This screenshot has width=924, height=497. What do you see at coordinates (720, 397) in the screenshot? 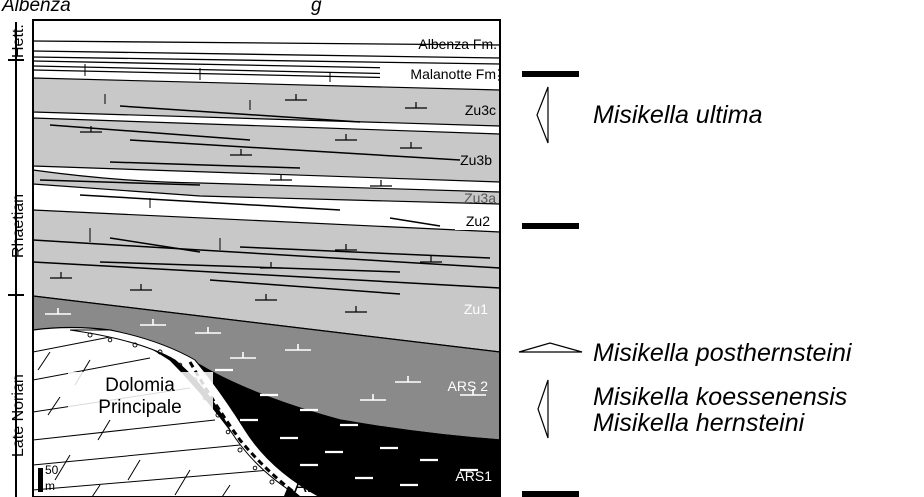
I see `taxon-koessenensis: Misikella koessenensis` at bounding box center [720, 397].